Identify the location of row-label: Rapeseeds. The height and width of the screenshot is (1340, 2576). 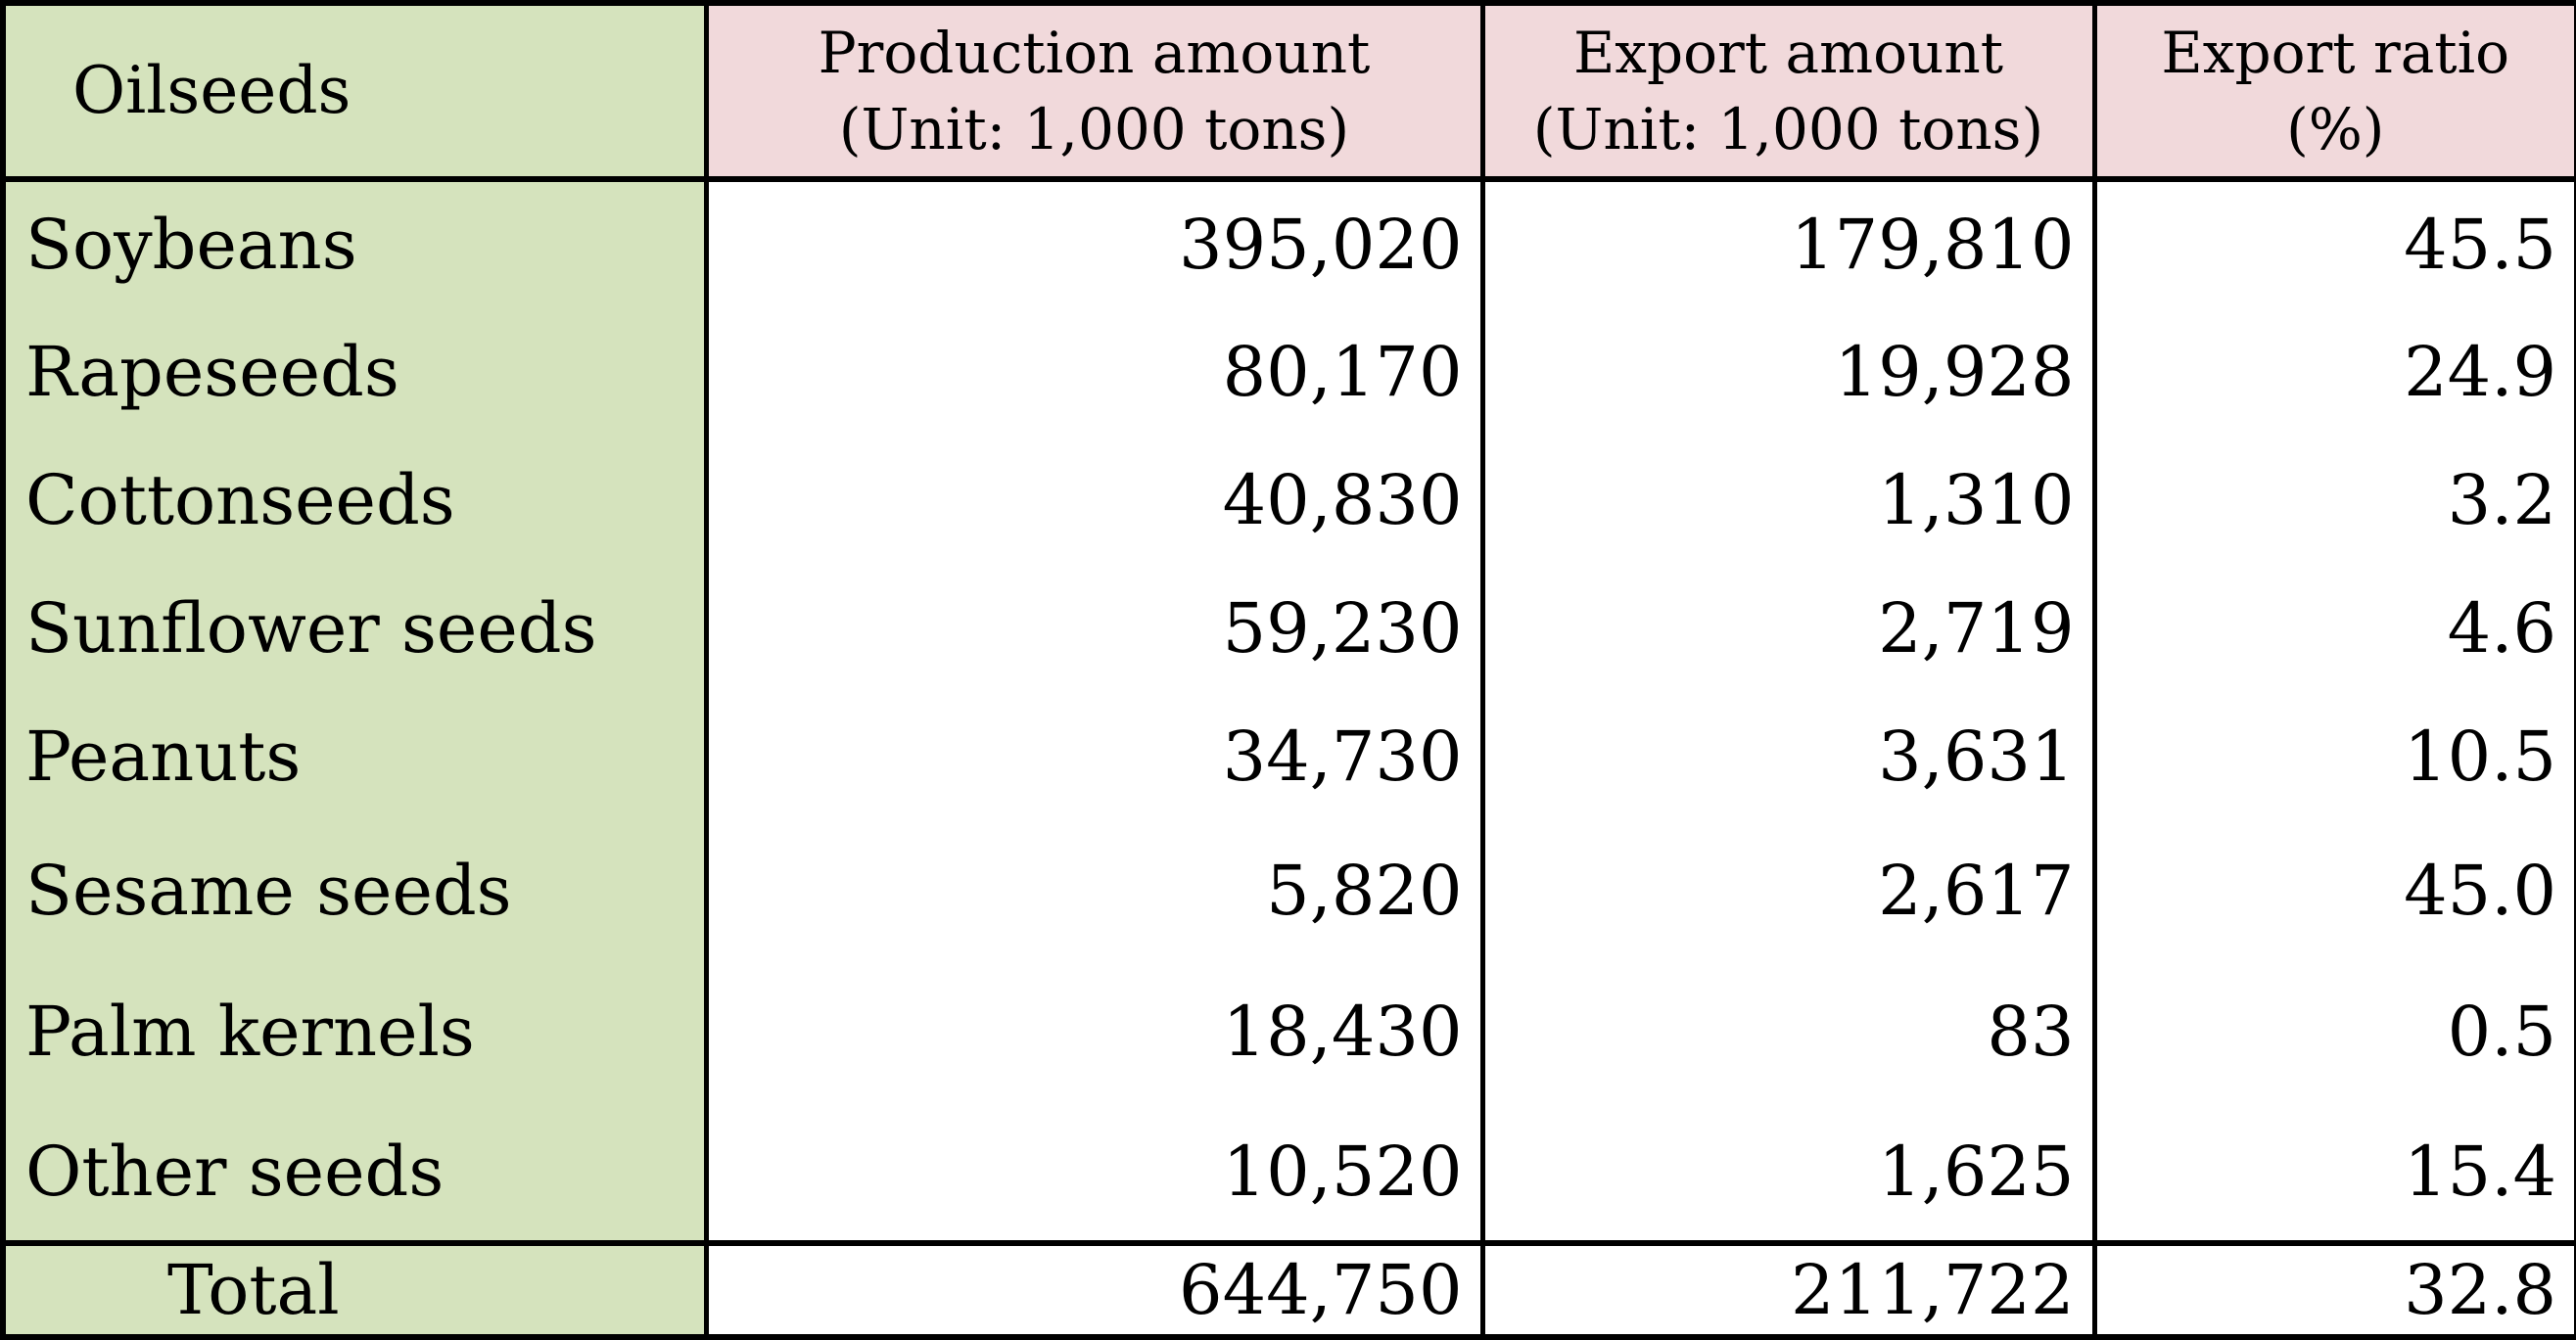
(354, 371).